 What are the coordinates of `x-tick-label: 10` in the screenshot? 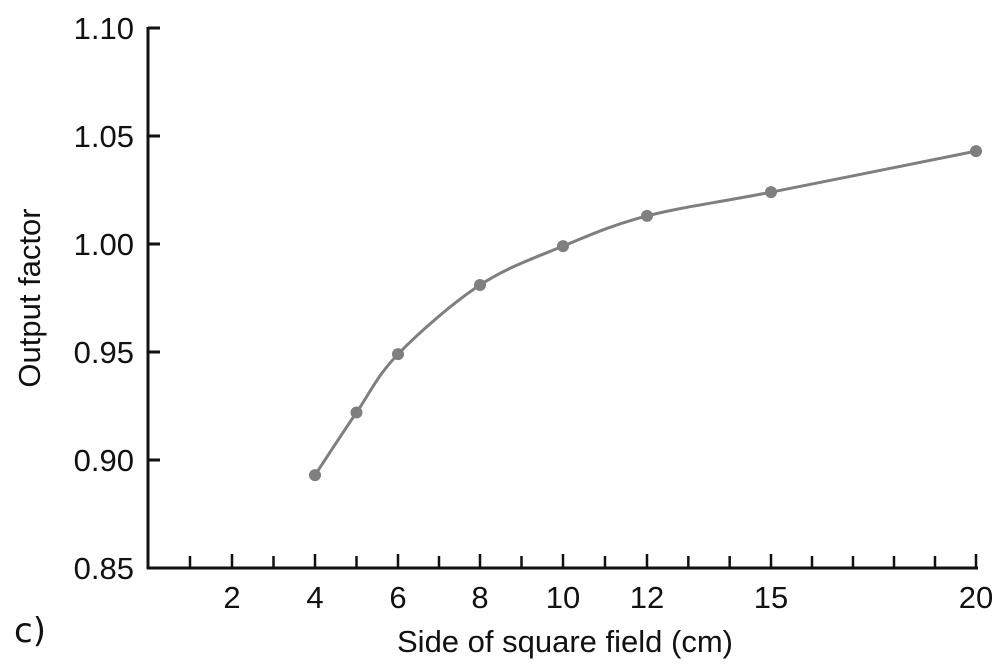 It's located at (563, 597).